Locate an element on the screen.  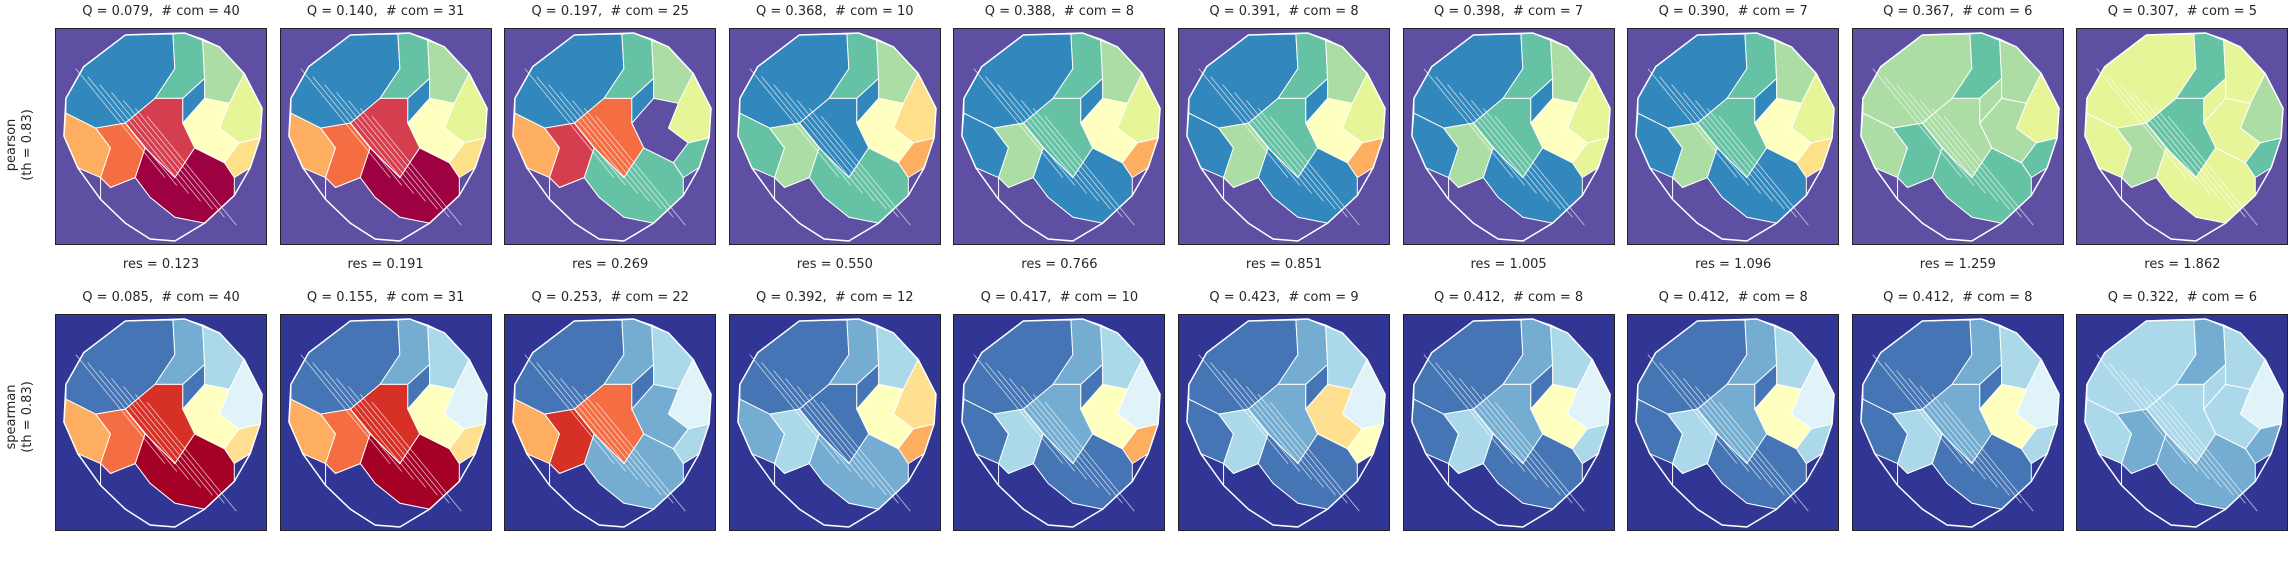
resolution-label: res = 1.259 is located at coordinates (1957, 264).